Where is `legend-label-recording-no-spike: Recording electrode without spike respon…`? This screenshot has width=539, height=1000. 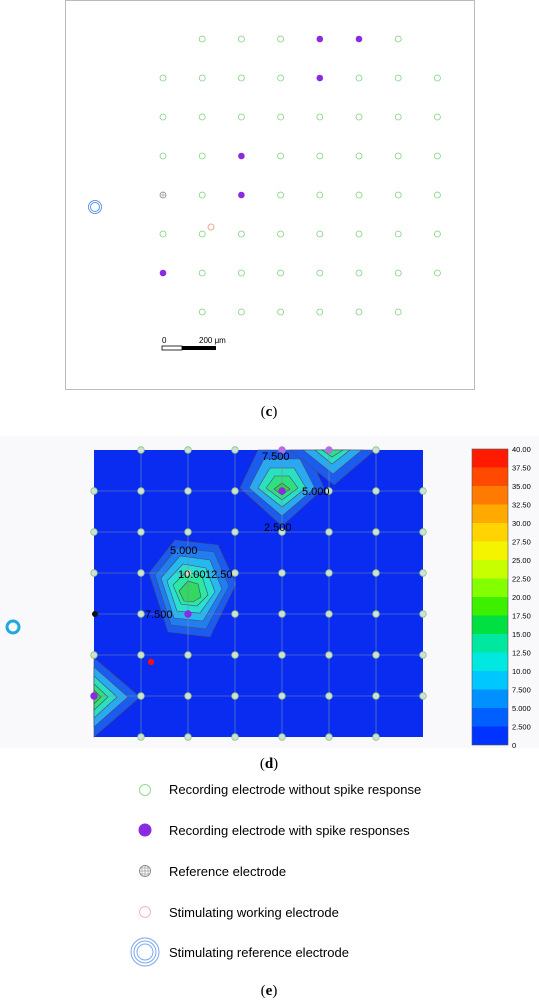
legend-label-recording-no-spike: Recording electrode without spike respon… is located at coordinates (295, 789).